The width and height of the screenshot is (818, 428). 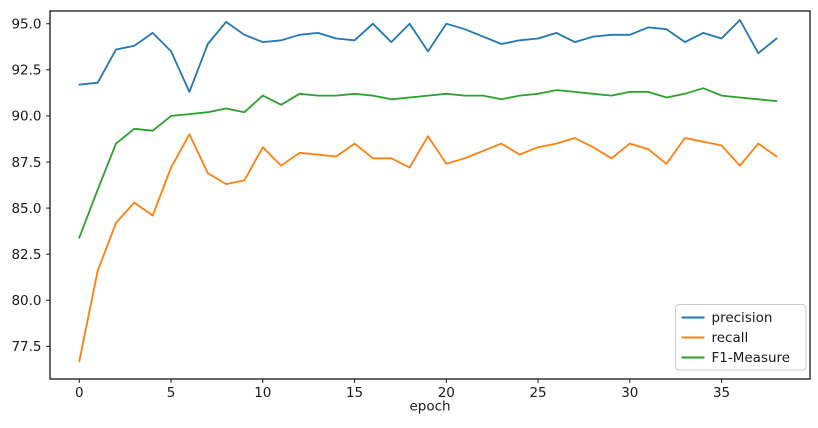 I want to click on legend: precision recall F1-Measure, so click(x=741, y=337).